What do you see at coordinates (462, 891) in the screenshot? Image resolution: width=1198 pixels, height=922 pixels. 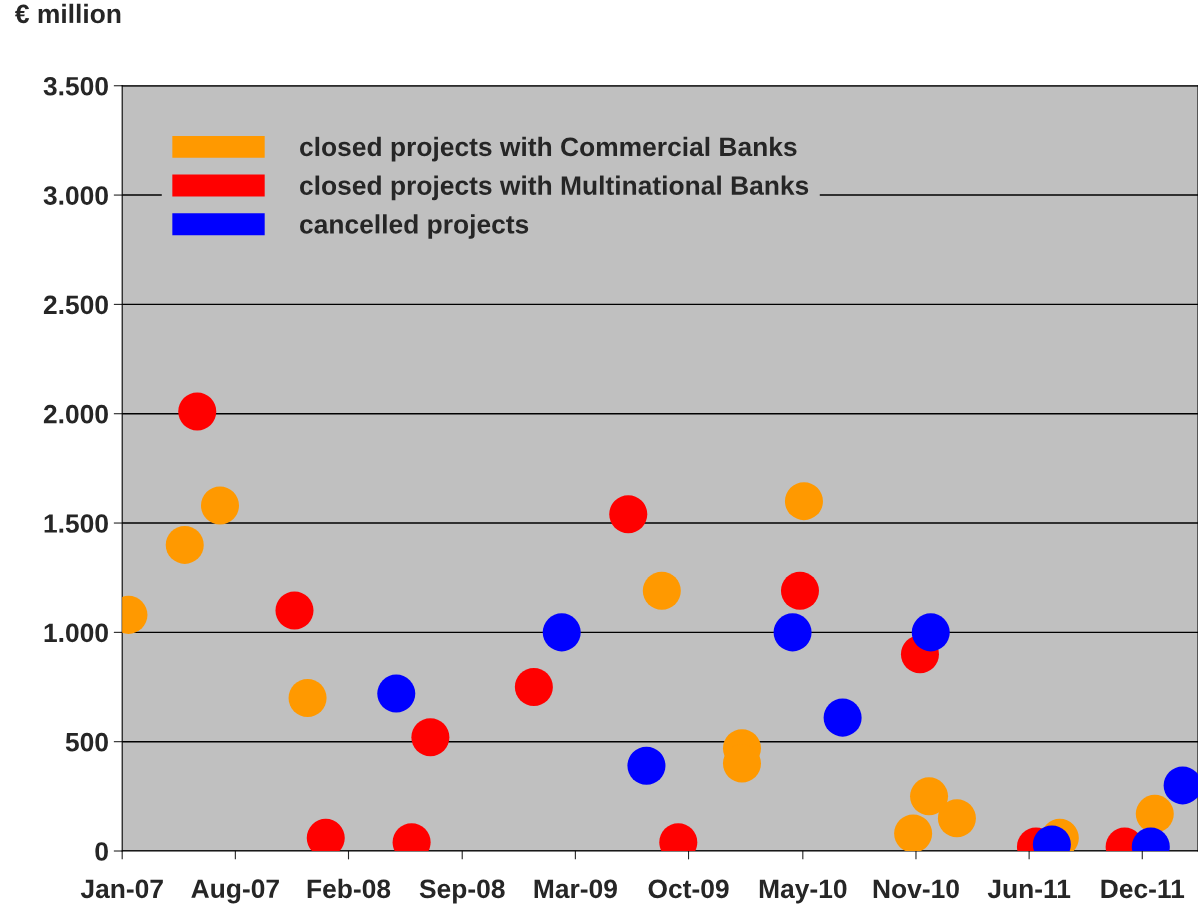 I see `x-tick-label: Sep-08` at bounding box center [462, 891].